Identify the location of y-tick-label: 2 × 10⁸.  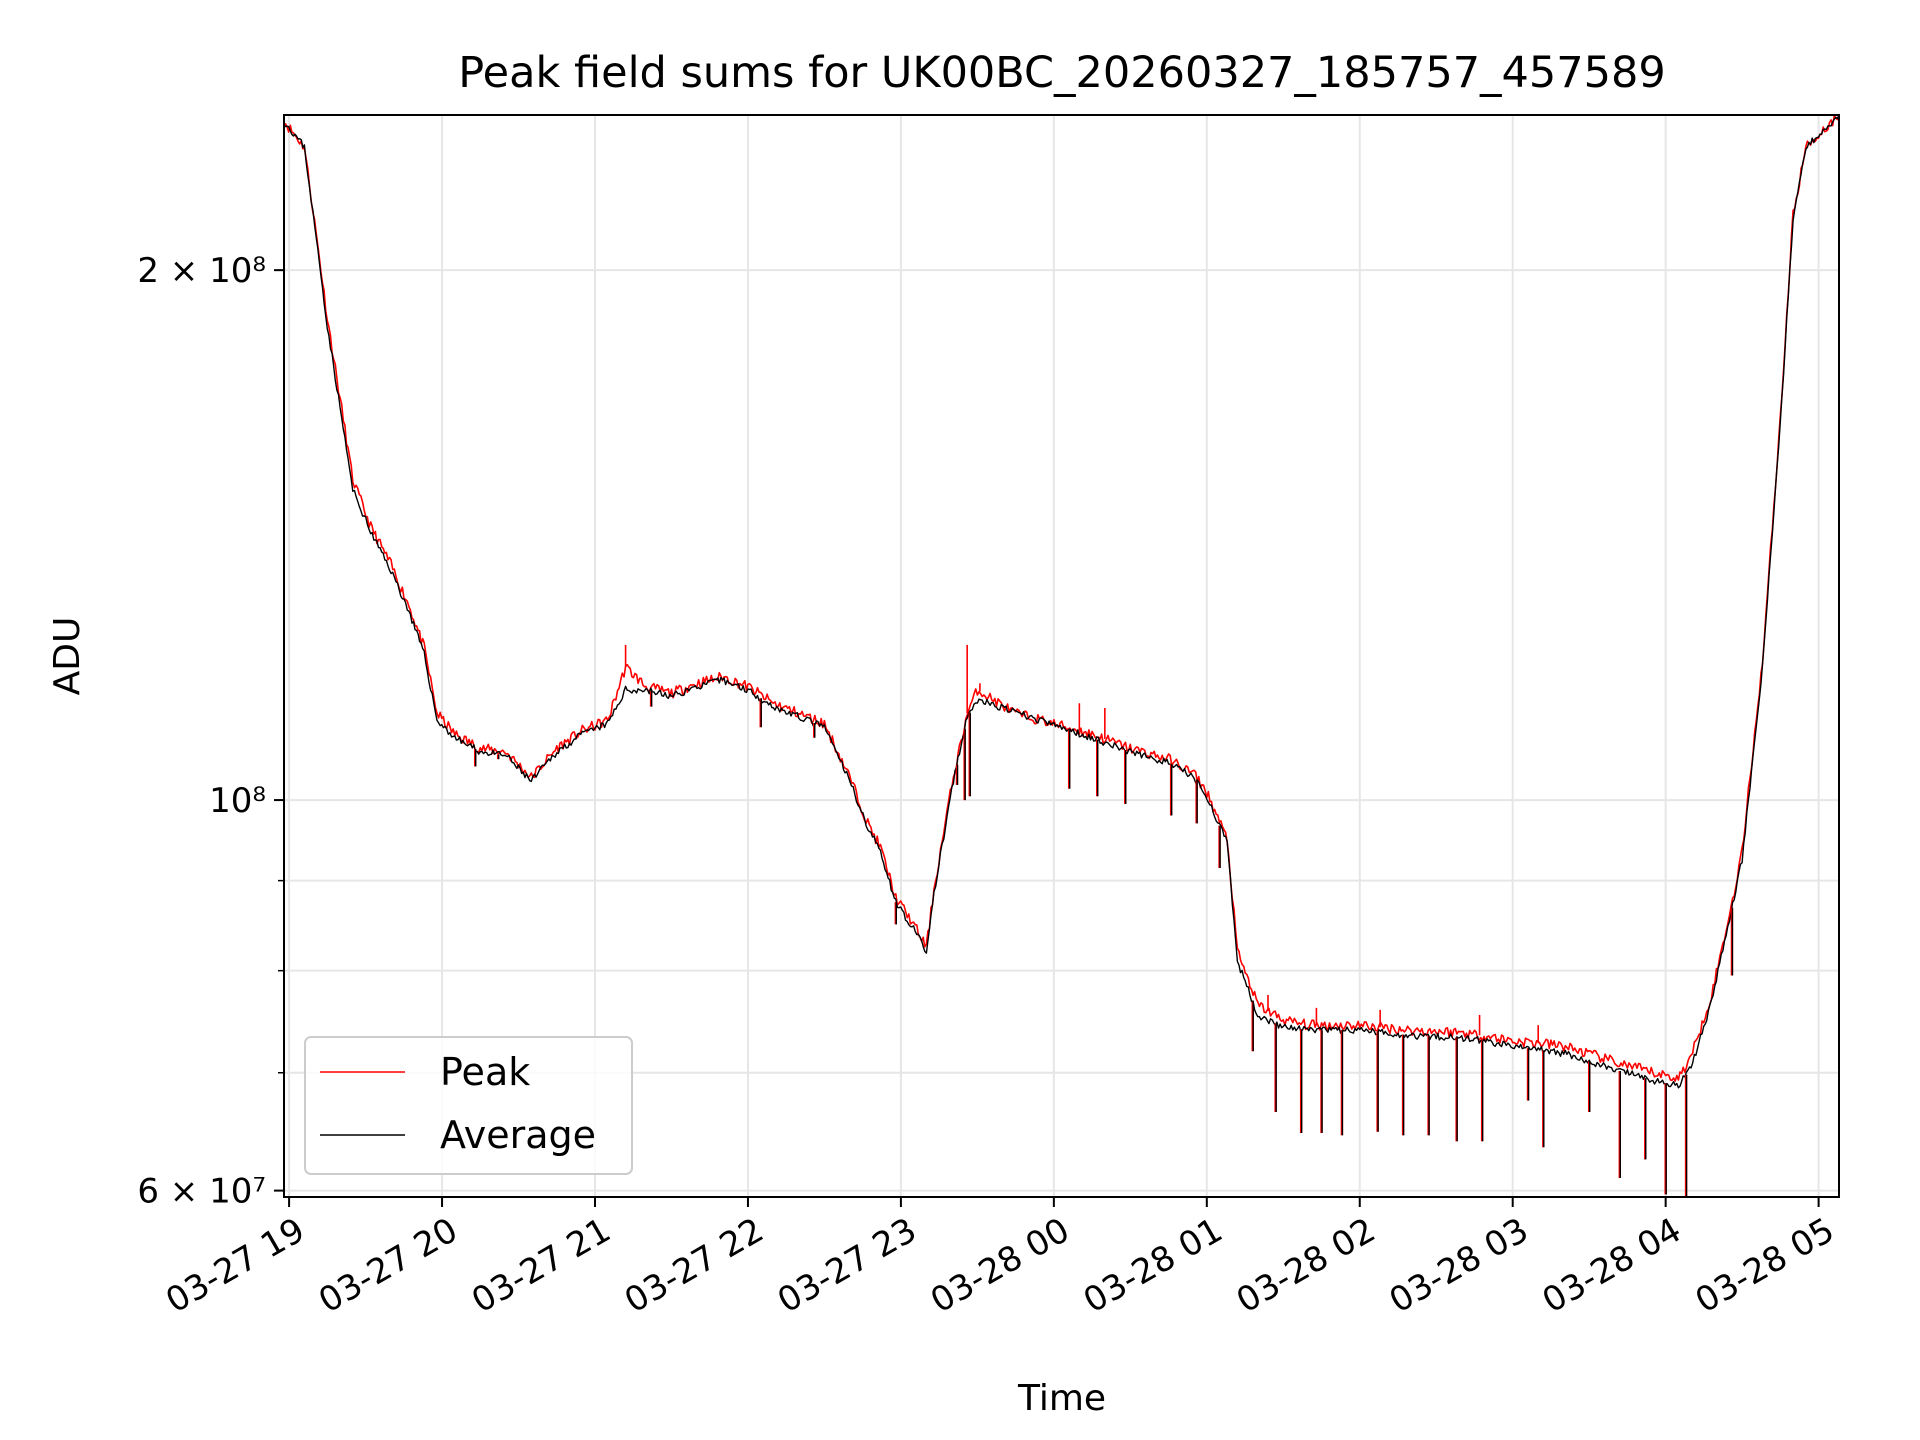
(201, 271).